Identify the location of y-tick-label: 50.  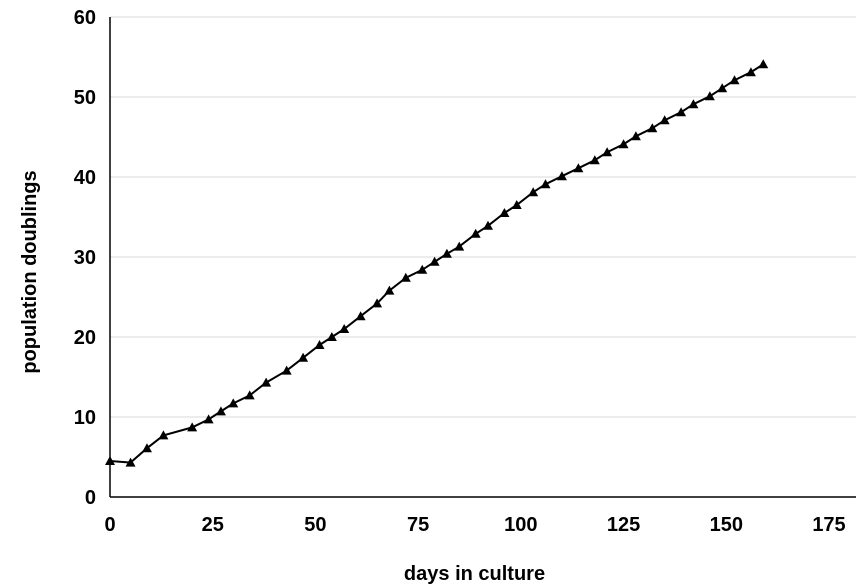
(85, 98).